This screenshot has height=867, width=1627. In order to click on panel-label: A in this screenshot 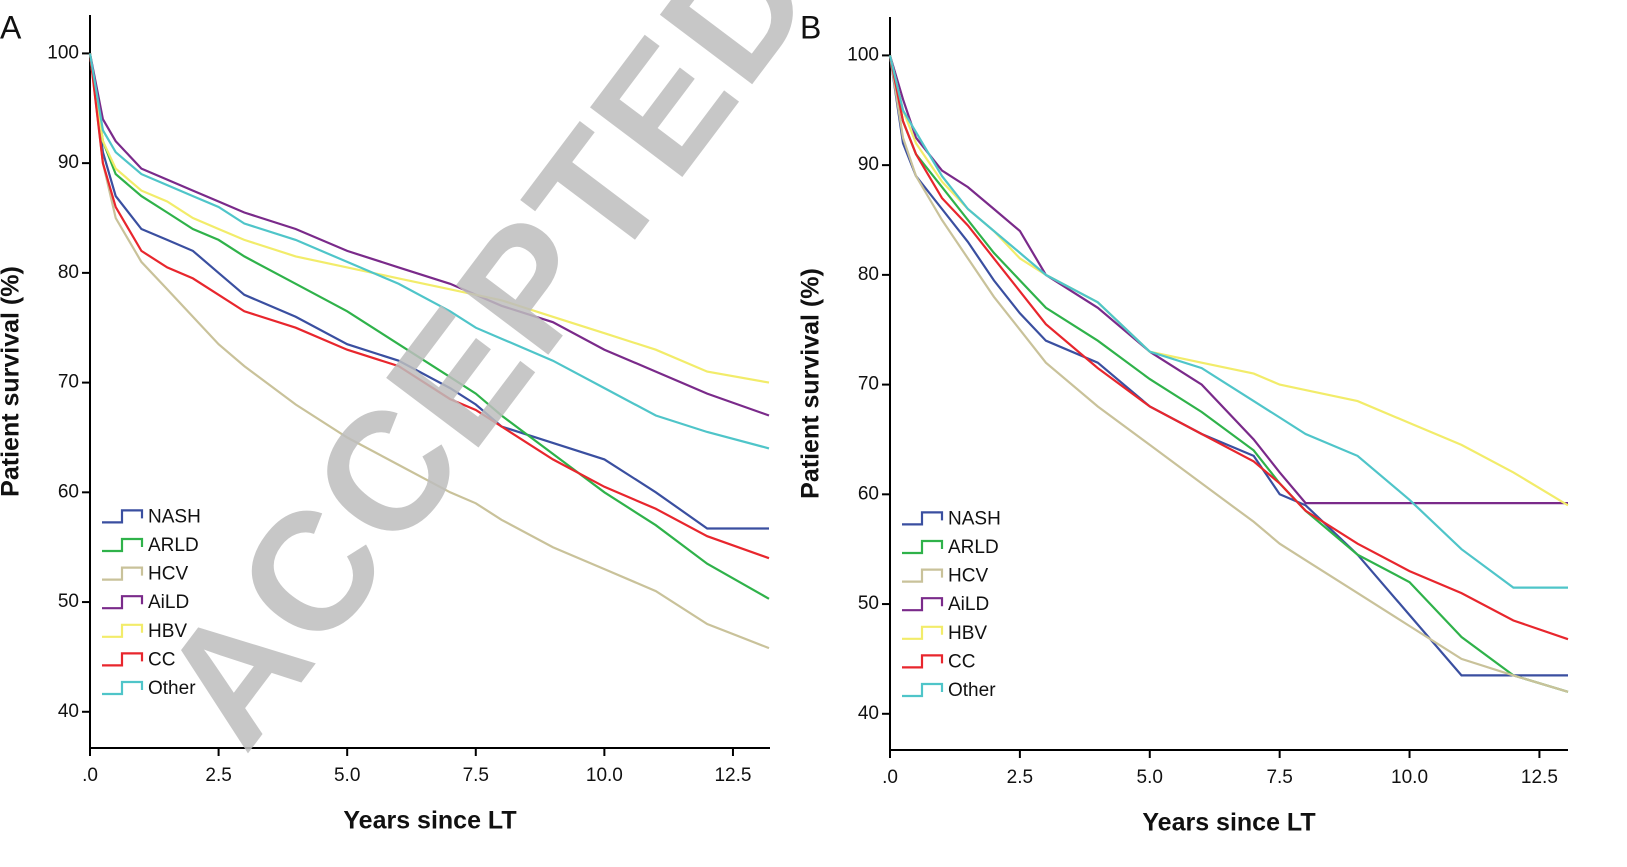, I will do `click(11, 27)`.